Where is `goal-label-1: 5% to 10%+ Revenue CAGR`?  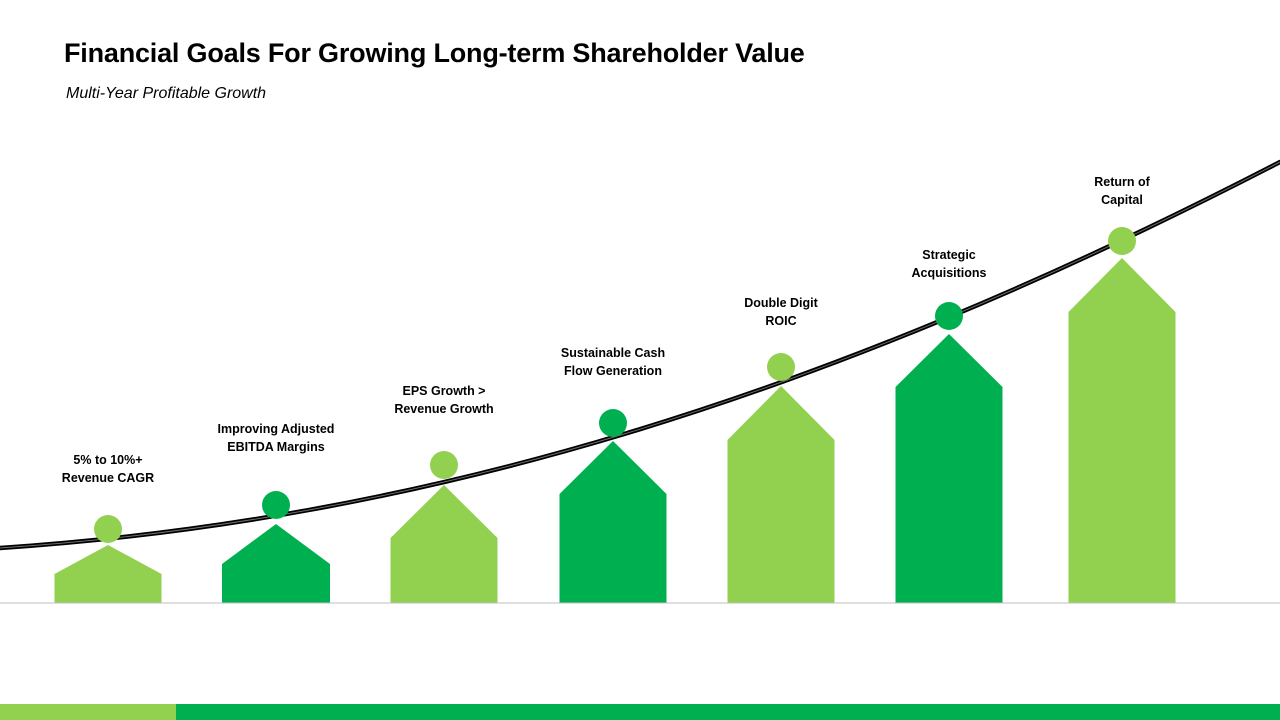
goal-label-1: 5% to 10%+ Revenue CAGR is located at coordinates (108, 469).